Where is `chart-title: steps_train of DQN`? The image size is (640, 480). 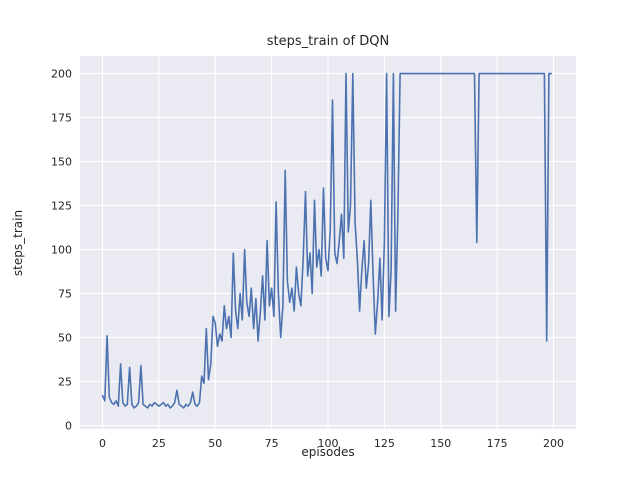
chart-title: steps_train of DQN is located at coordinates (328, 41).